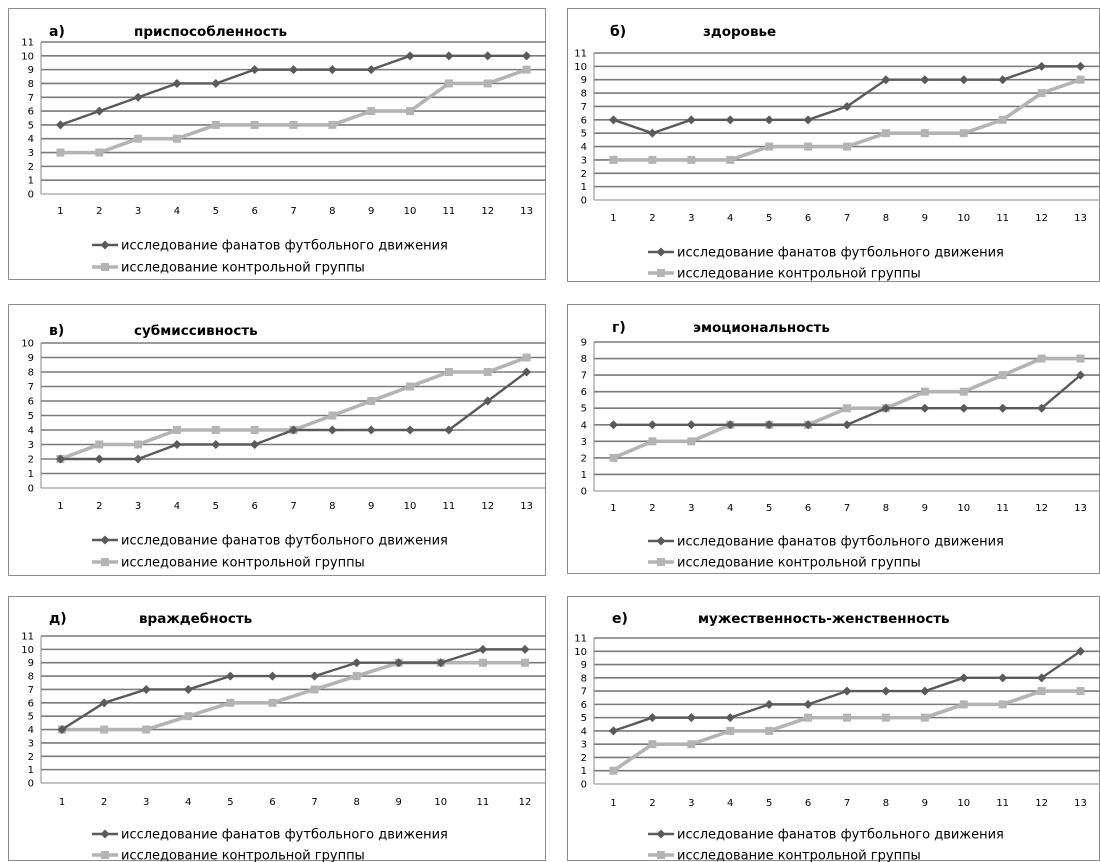 This screenshot has width=1100, height=862. I want to click on chart-b-y-tick-label: 7, so click(584, 107).